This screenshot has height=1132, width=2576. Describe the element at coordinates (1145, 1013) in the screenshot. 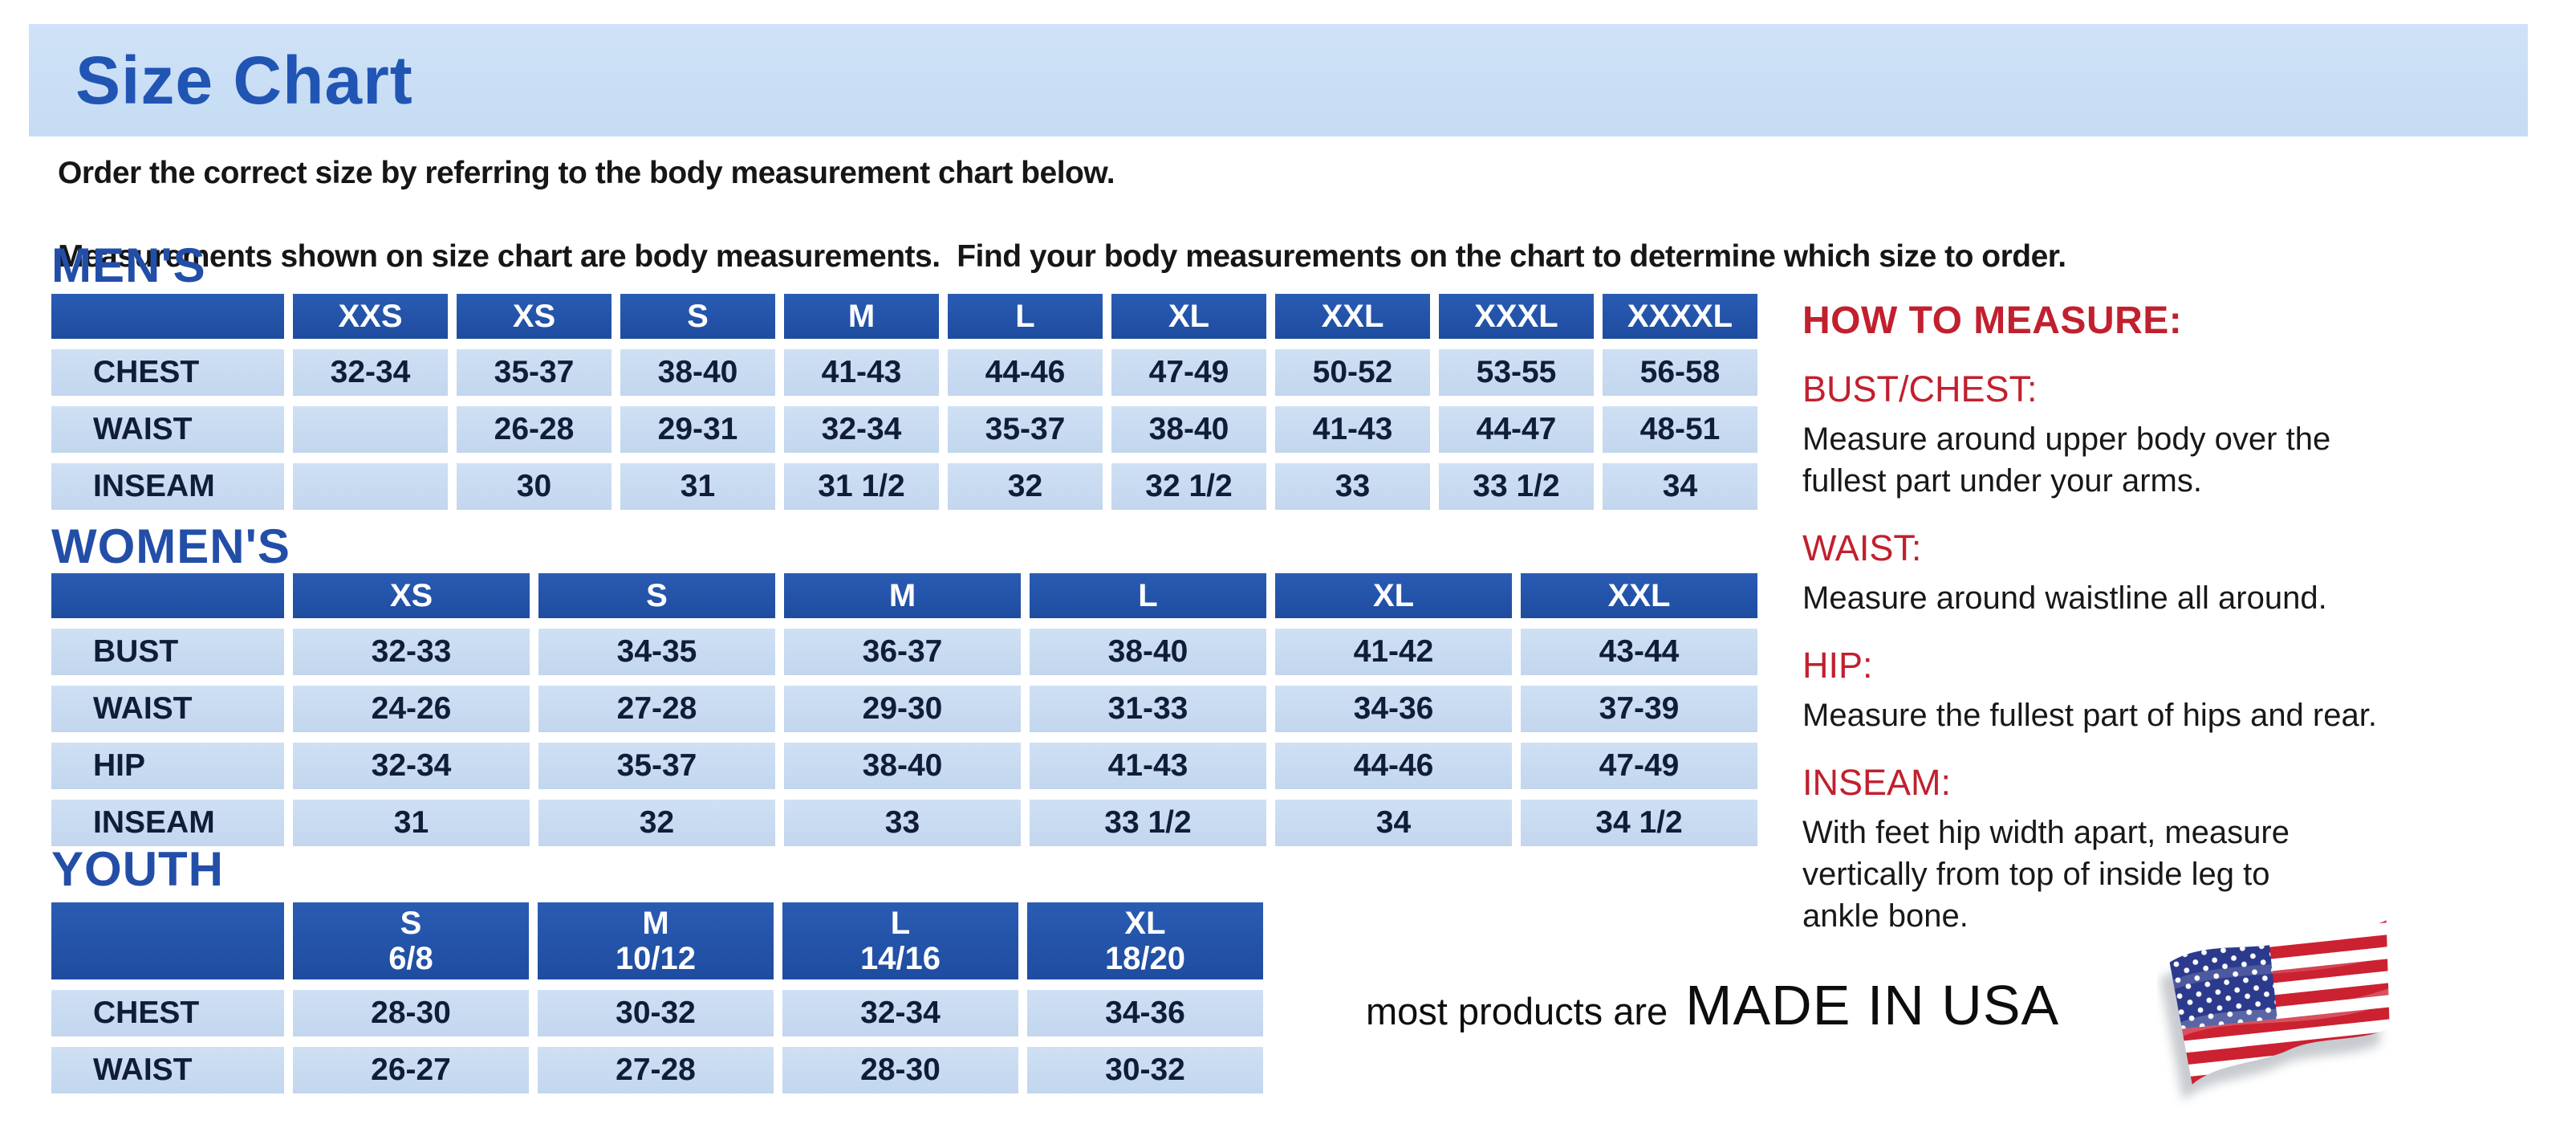

I see `data-cell: 34-36` at that location.